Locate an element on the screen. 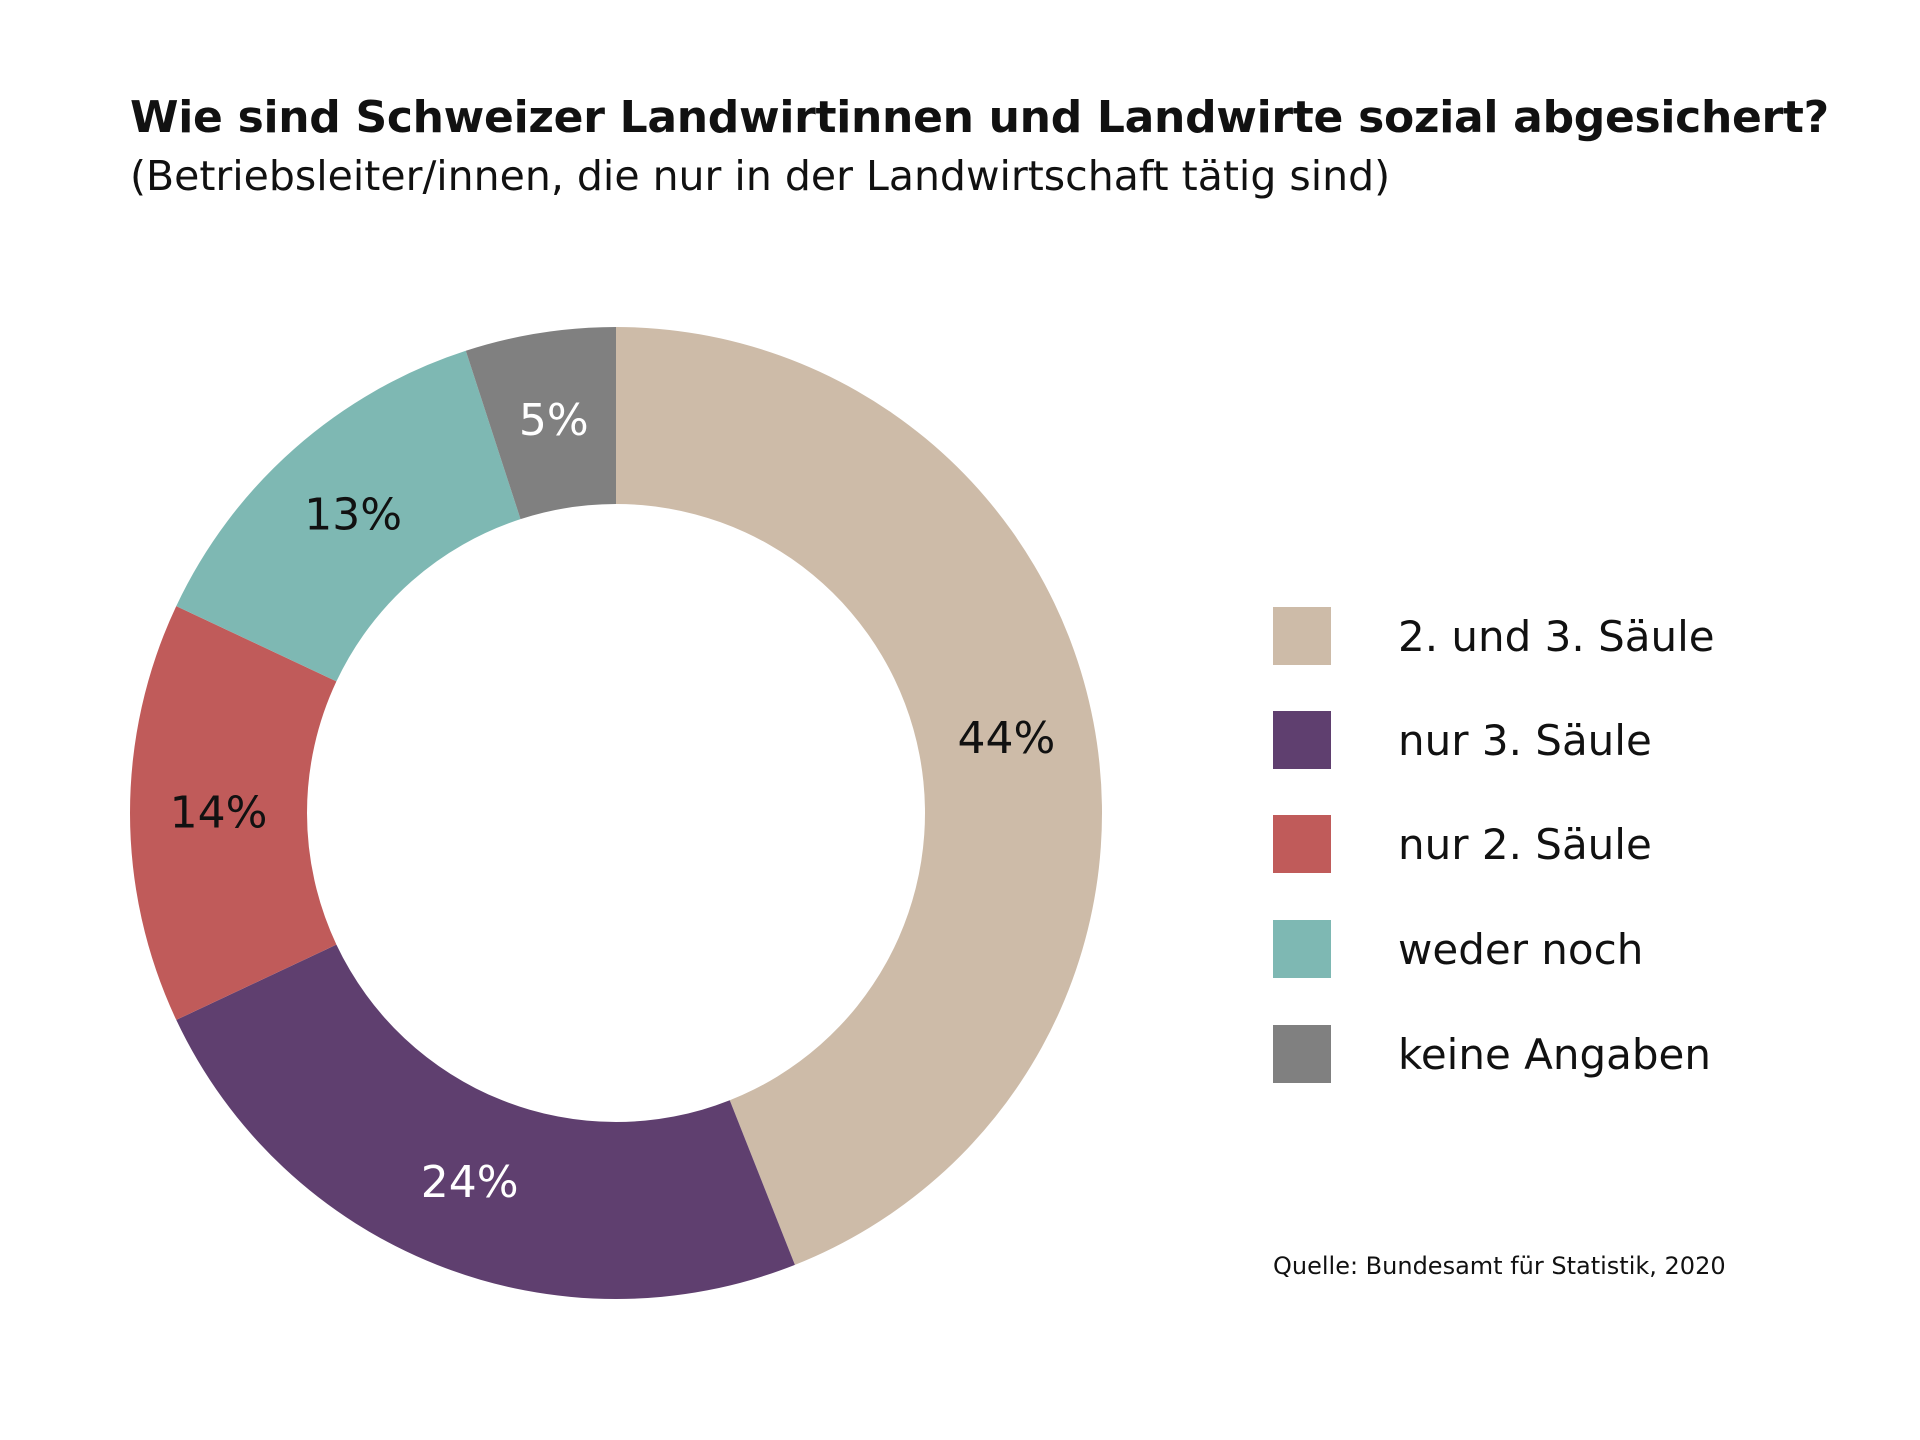 The width and height of the screenshot is (1920, 1440). slice-label: 24% is located at coordinates (470, 1182).